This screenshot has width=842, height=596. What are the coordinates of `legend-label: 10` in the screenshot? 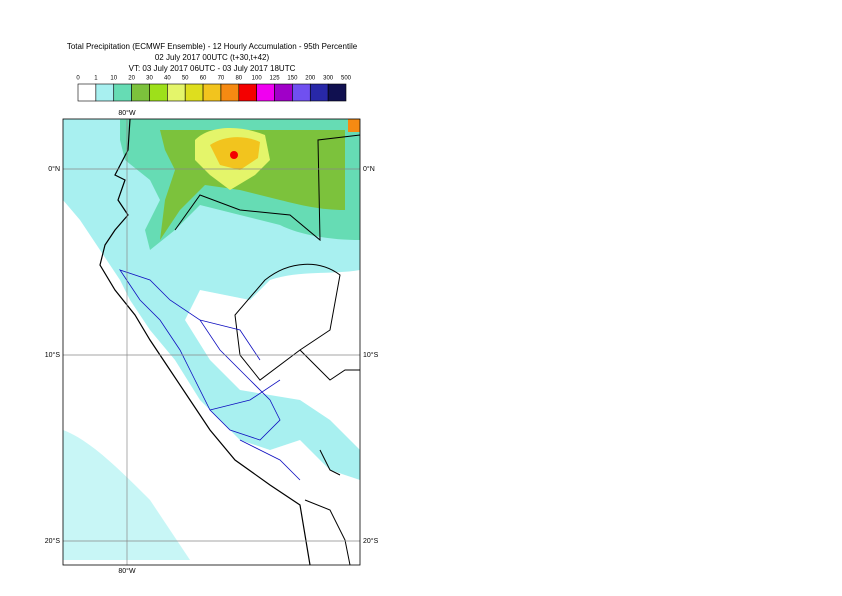 It's located at (113, 79).